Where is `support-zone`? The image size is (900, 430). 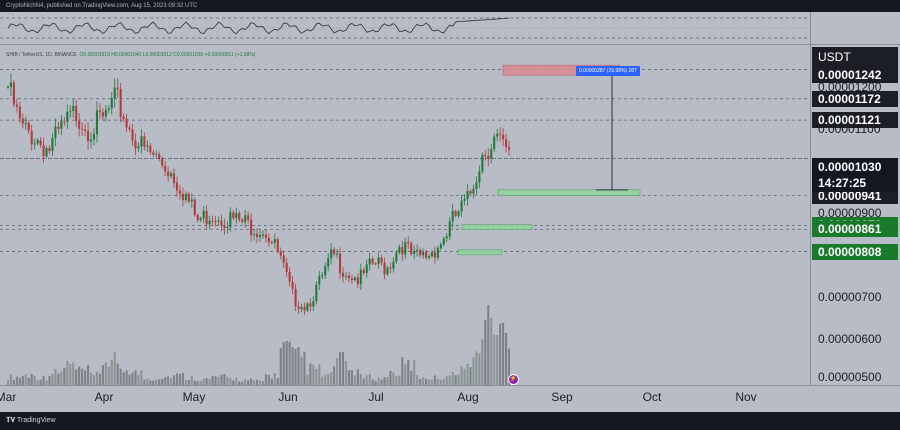 support-zone is located at coordinates (569, 192).